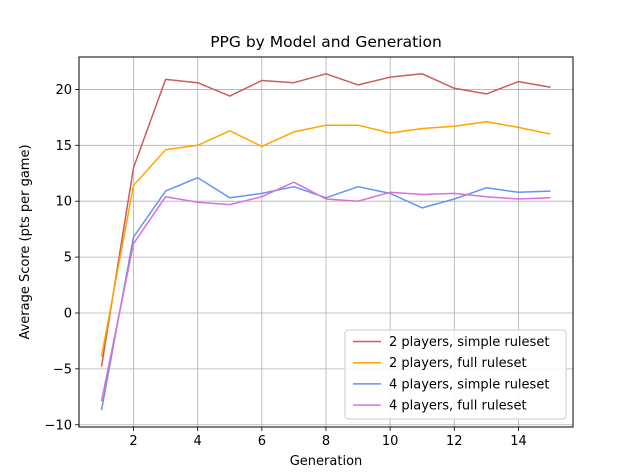  Describe the element at coordinates (68, 313) in the screenshot. I see `y-tick-label: 0` at that location.